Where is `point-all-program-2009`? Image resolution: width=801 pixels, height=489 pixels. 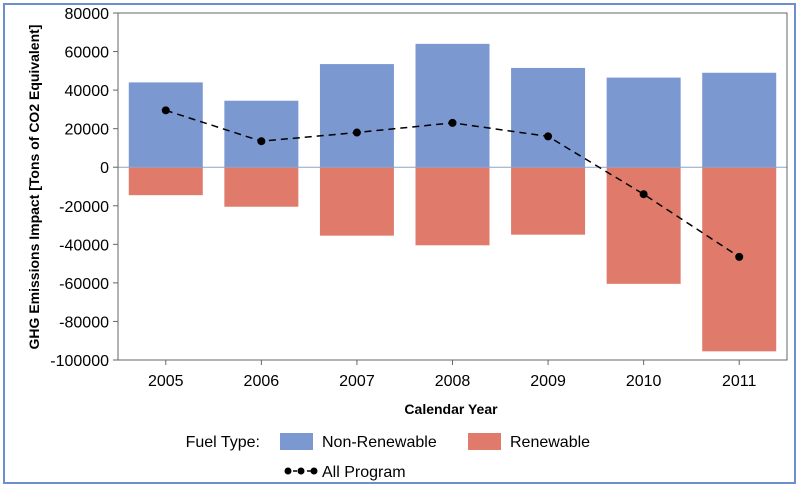 point-all-program-2009 is located at coordinates (548, 136).